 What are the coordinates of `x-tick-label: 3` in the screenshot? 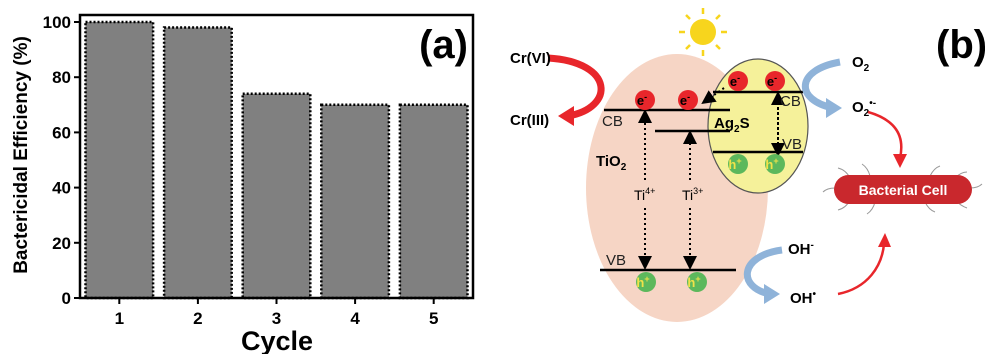 It's located at (276, 318).